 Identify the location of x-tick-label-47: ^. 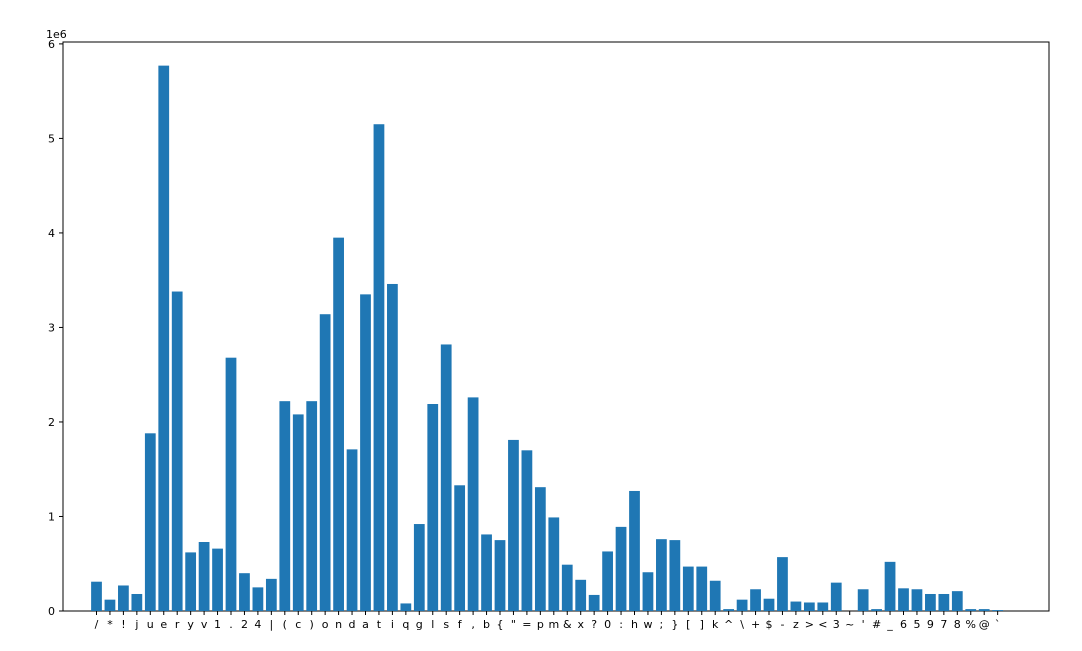
(728, 624).